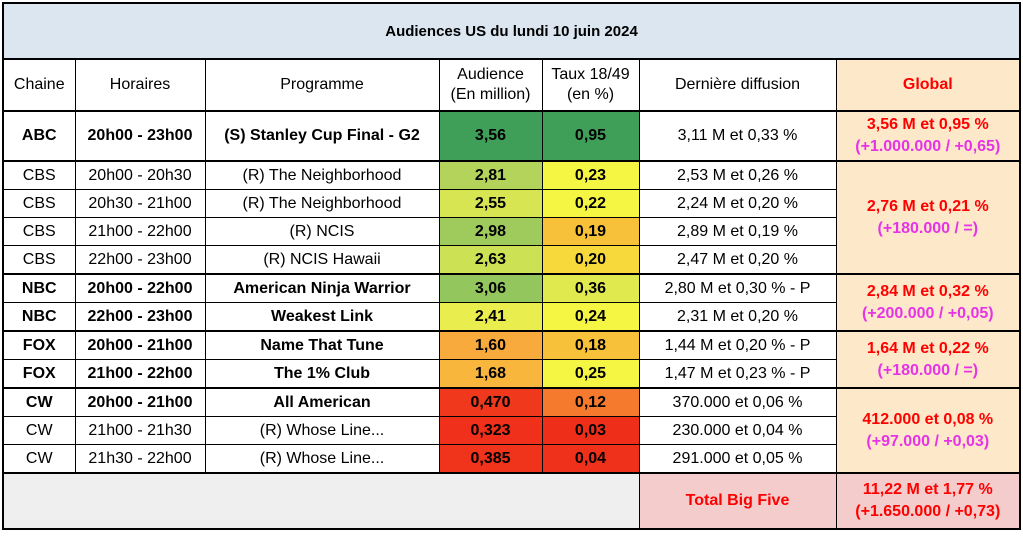 This screenshot has height=540, width=1023. Describe the element at coordinates (928, 85) in the screenshot. I see `header-global: Global` at that location.